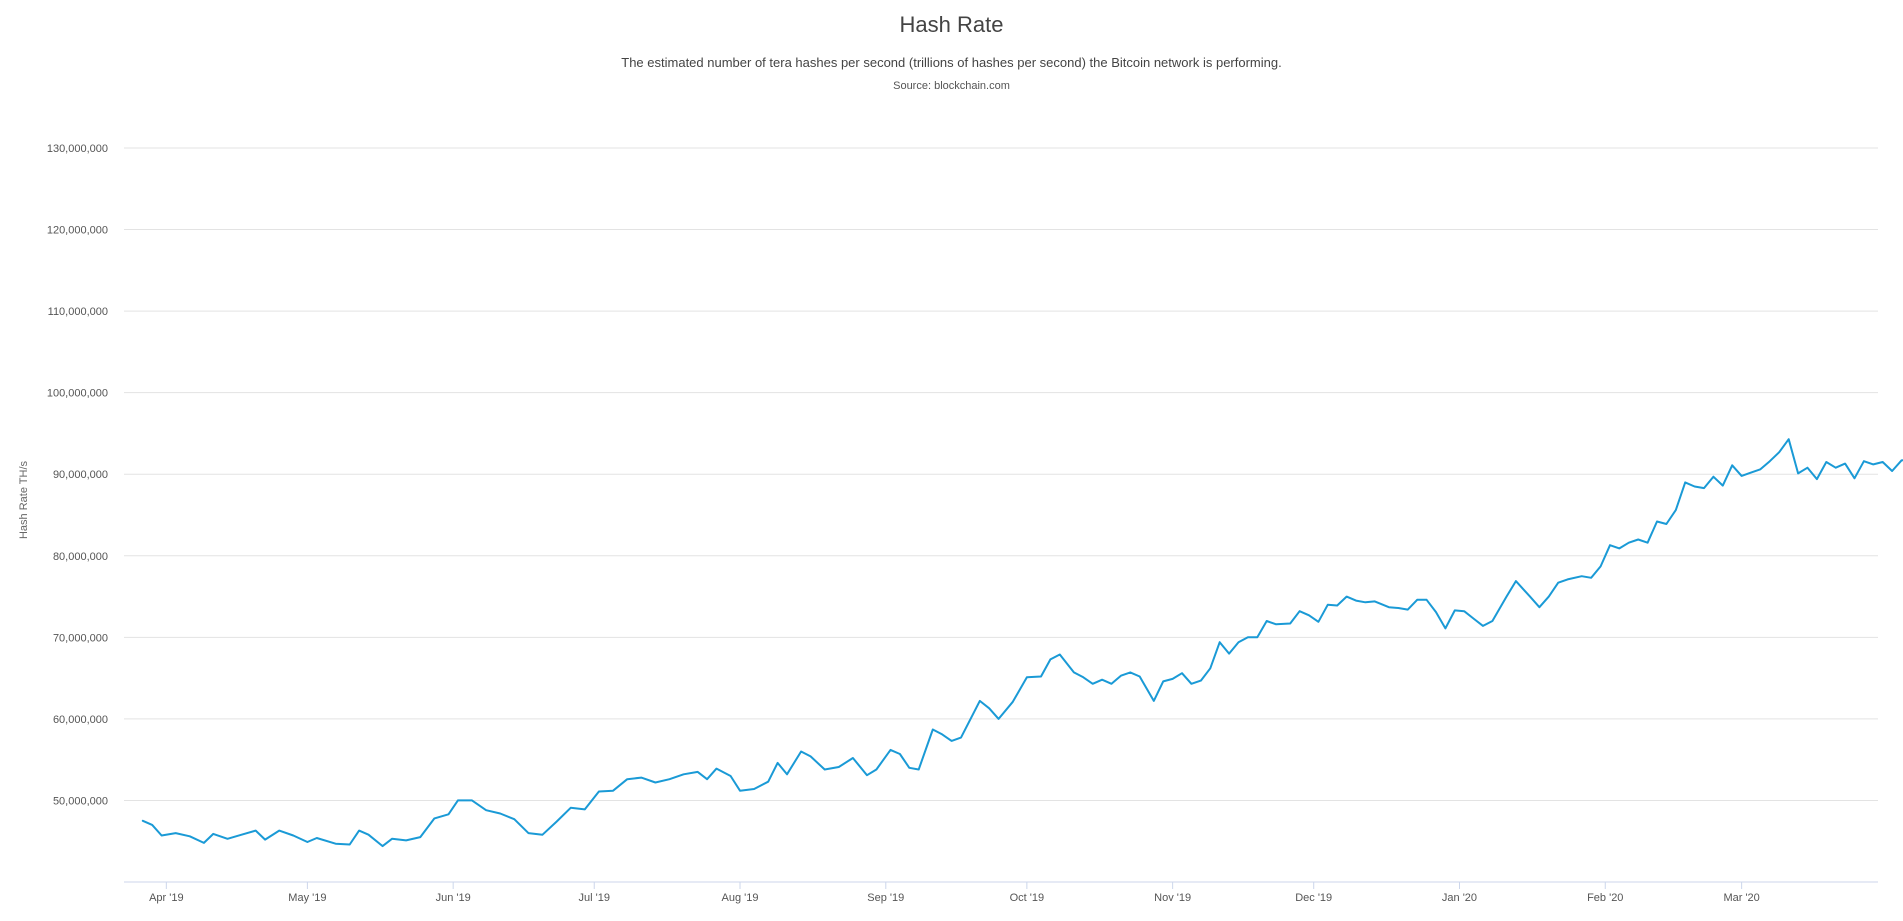  What do you see at coordinates (453, 898) in the screenshot?
I see `x-tick-label: Jun '19` at bounding box center [453, 898].